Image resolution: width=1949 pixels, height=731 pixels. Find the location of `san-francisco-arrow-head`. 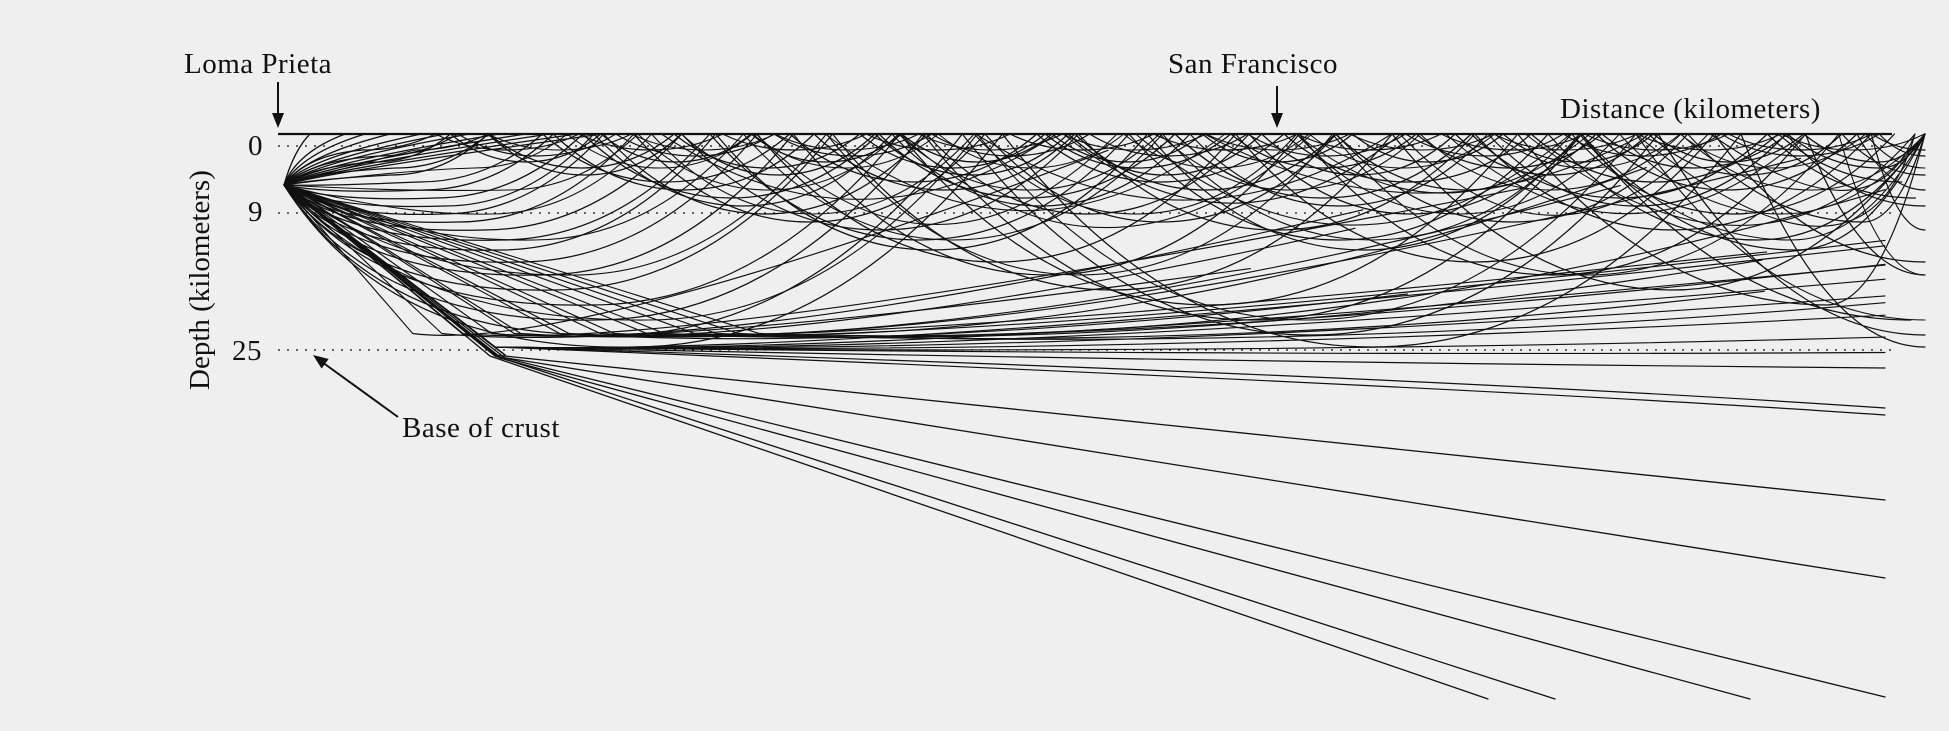

san-francisco-arrow-head is located at coordinates (1277, 120).